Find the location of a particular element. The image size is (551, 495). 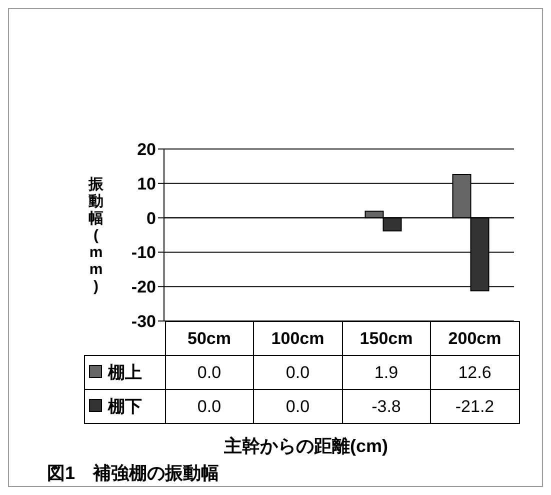

y-tick-label: 0 is located at coordinates (151, 218).